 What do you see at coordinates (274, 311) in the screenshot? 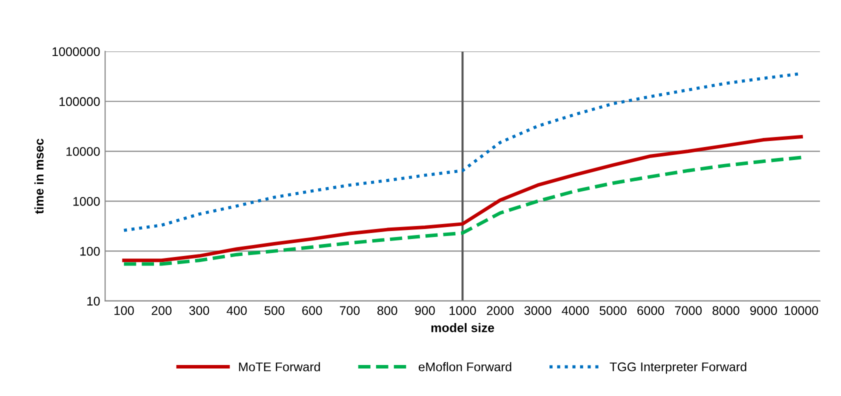
I see `x-tick-label: 500` at bounding box center [274, 311].